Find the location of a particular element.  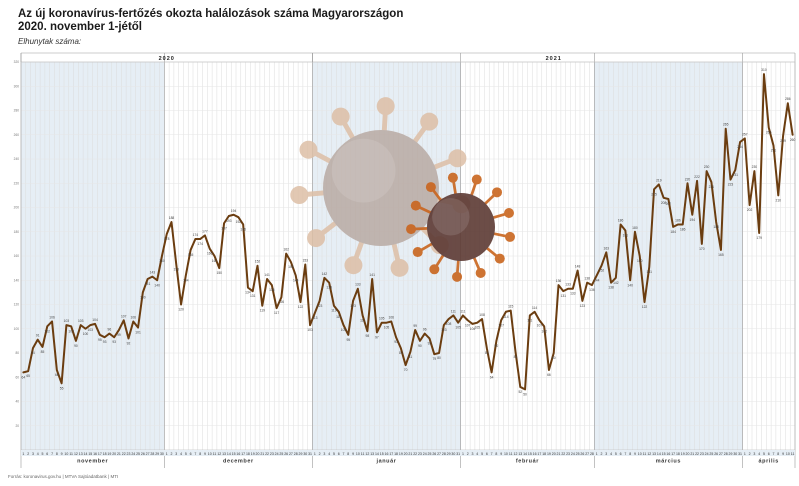

month-label-1: december is located at coordinates (238, 462).